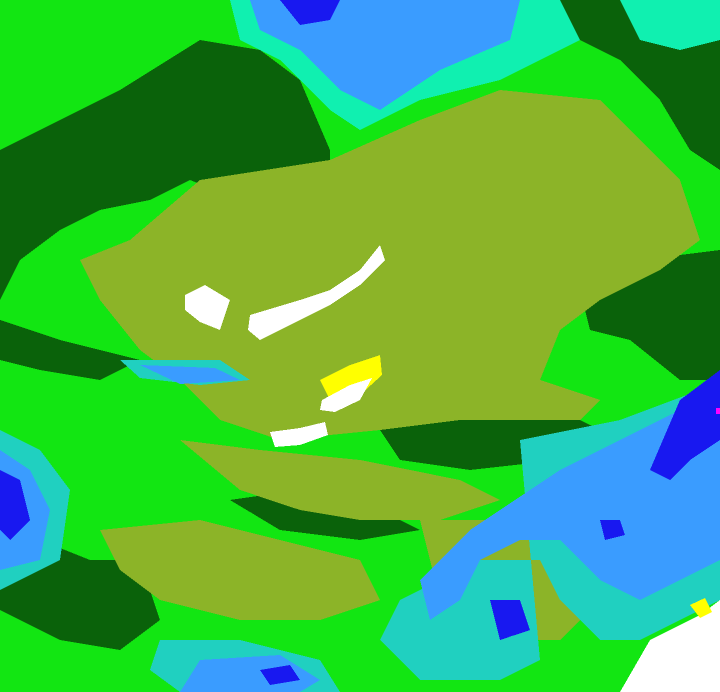 Image resolution: width=720 pixels, height=692 pixels. What do you see at coordinates (70, 350) in the screenshot?
I see `dark-green-region` at bounding box center [70, 350].